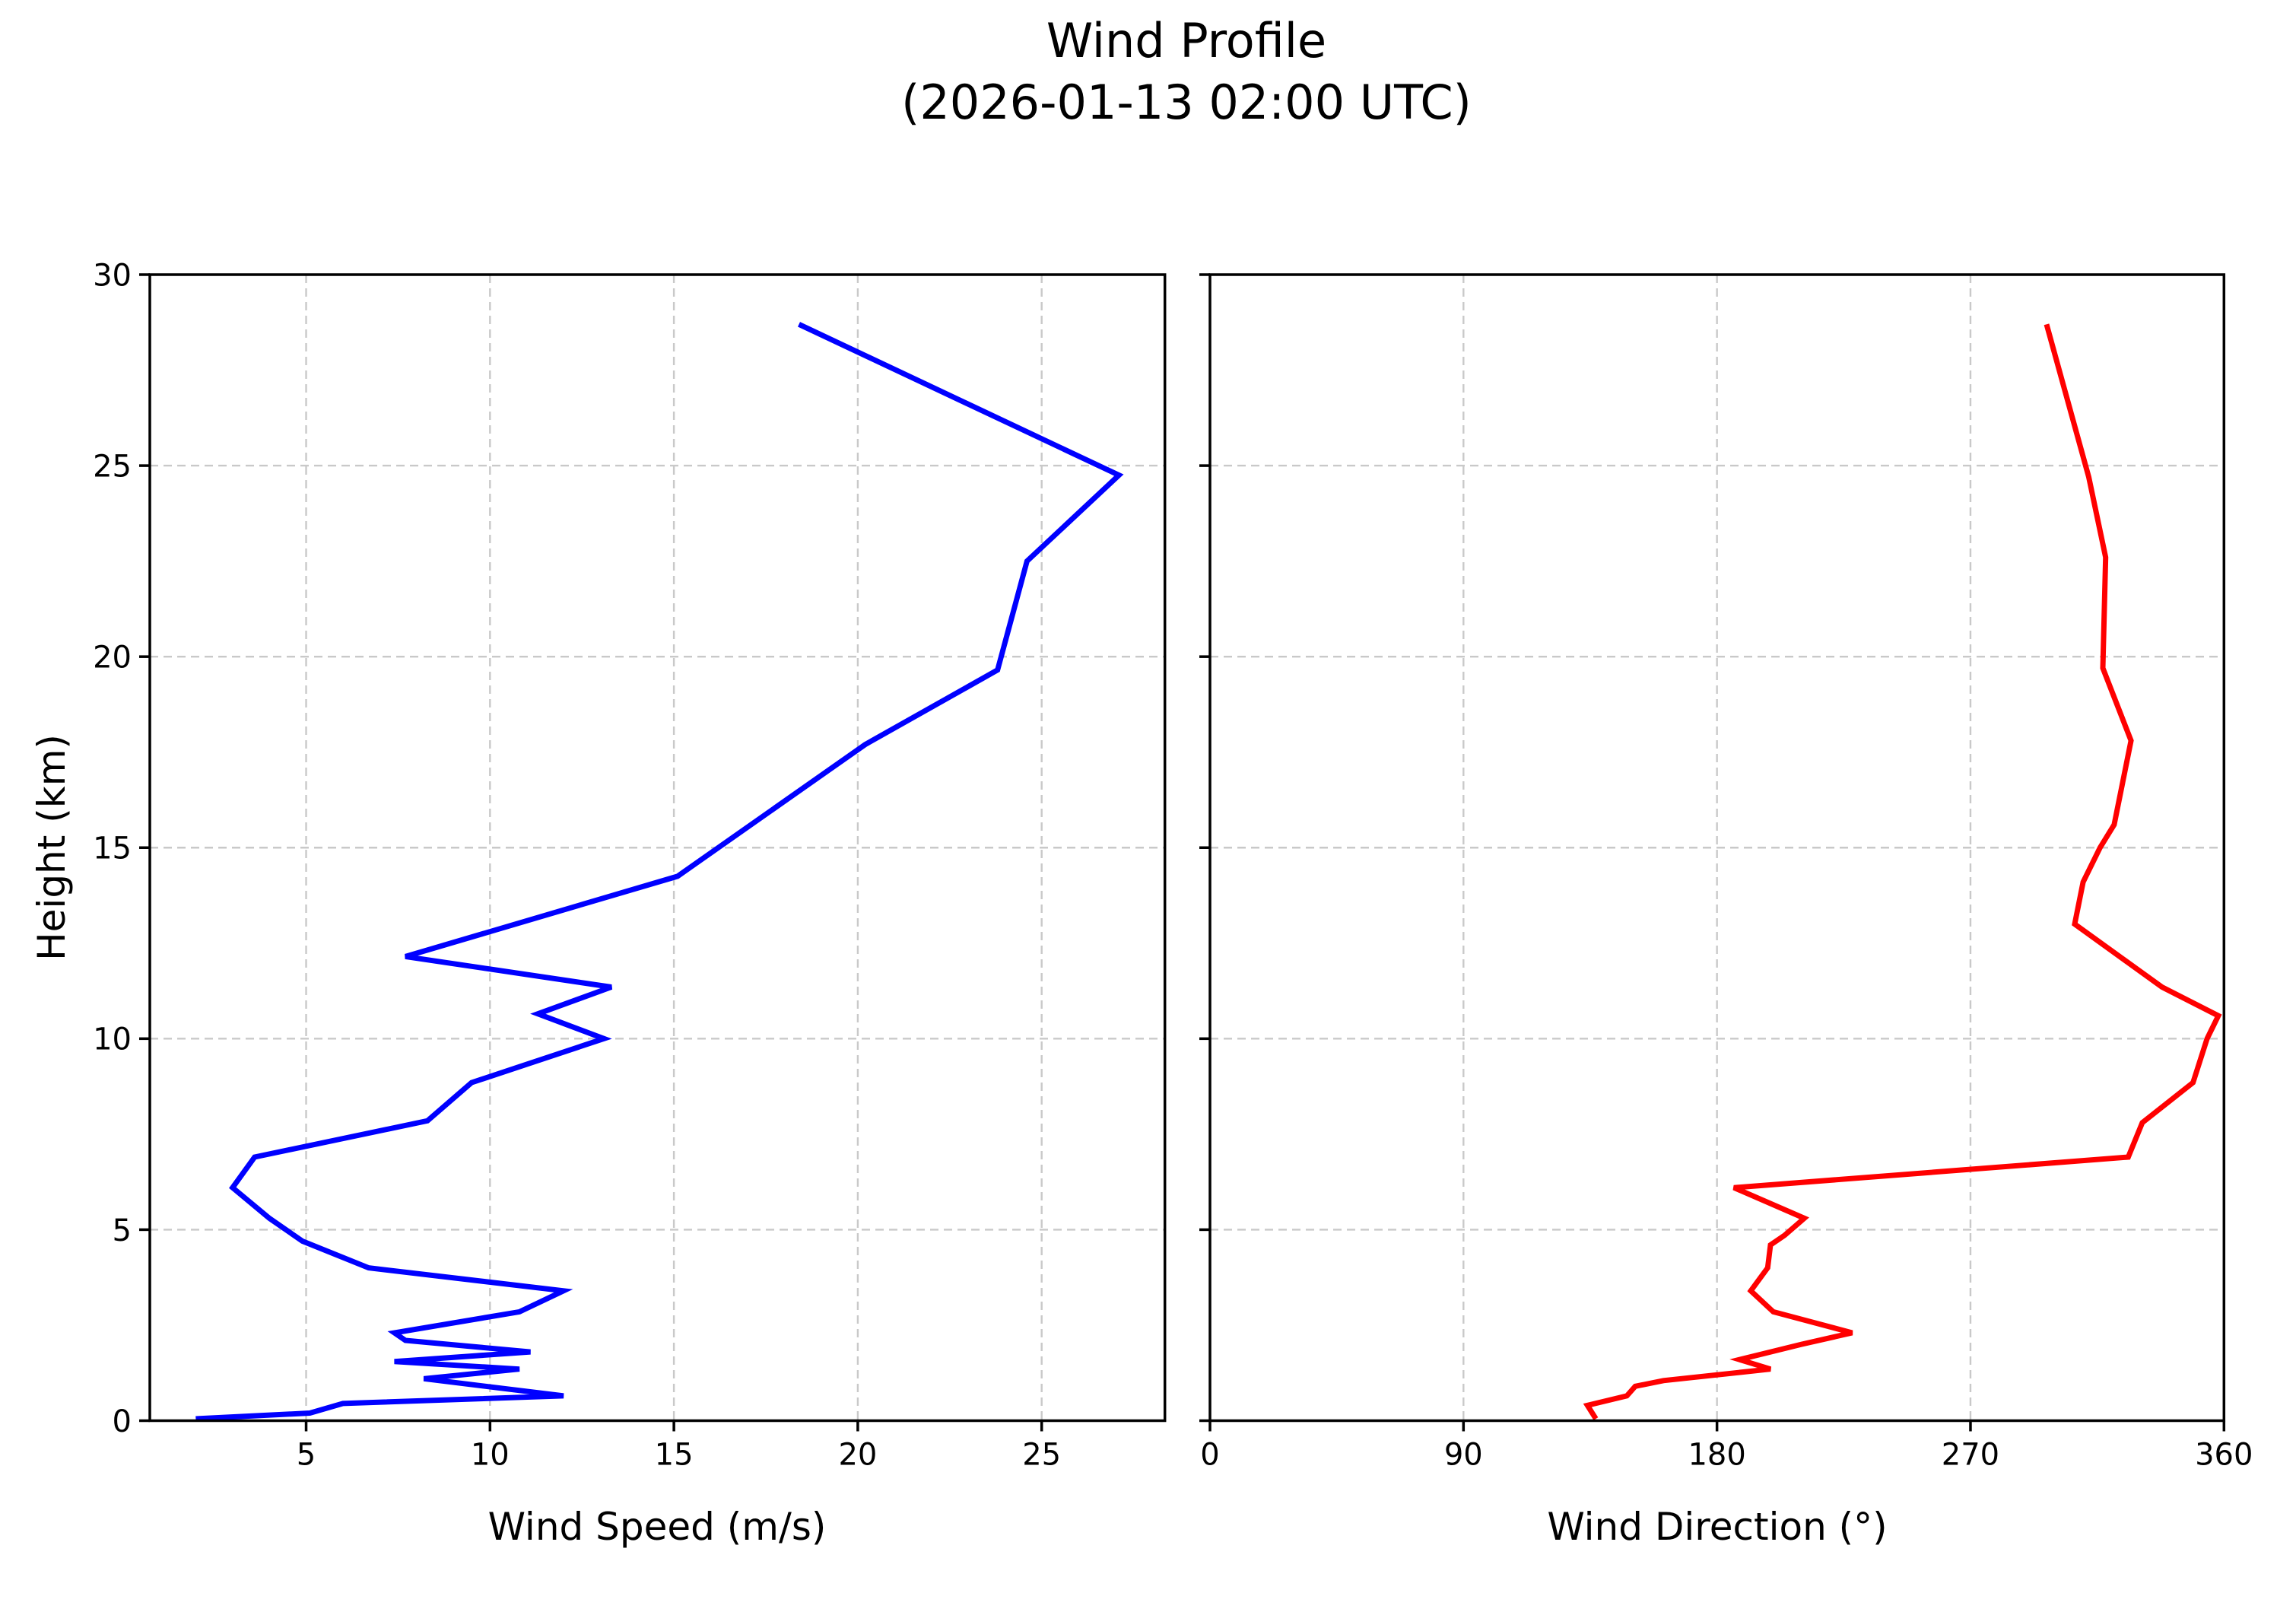 This screenshot has height=1612, width=2296. What do you see at coordinates (112, 849) in the screenshot?
I see `ytick-label-15: 15` at bounding box center [112, 849].